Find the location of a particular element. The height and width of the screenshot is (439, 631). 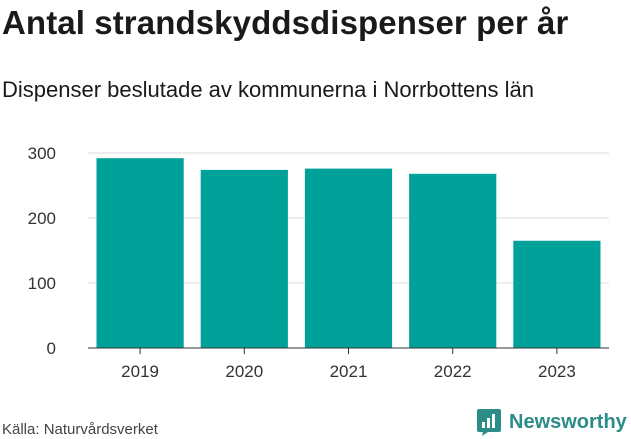

y-tick-label: 100 is located at coordinates (42, 283).